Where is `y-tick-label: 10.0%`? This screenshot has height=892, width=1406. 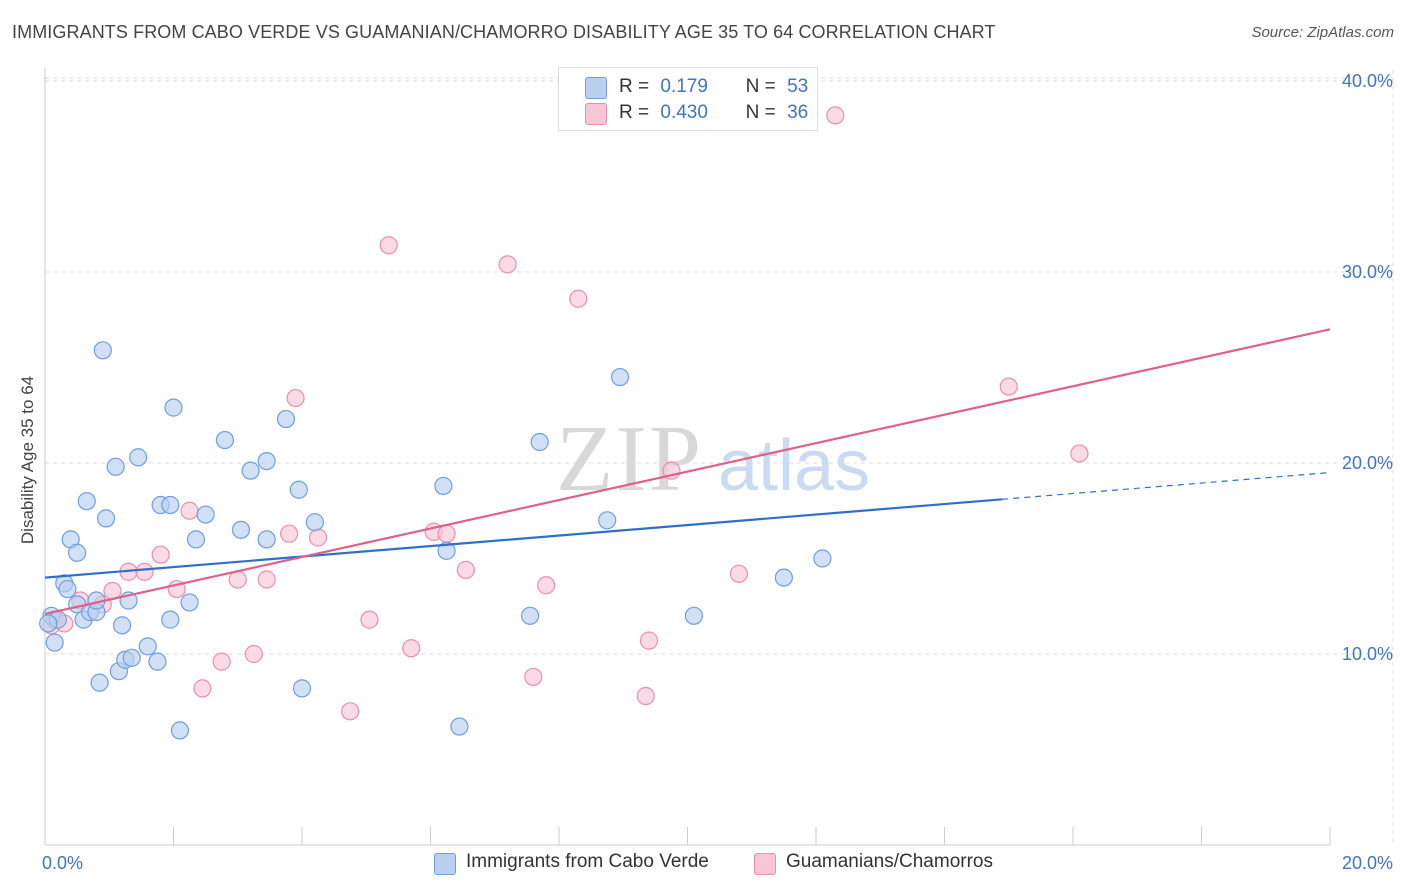
y-tick-label: 10.0% is located at coordinates (1367, 654).